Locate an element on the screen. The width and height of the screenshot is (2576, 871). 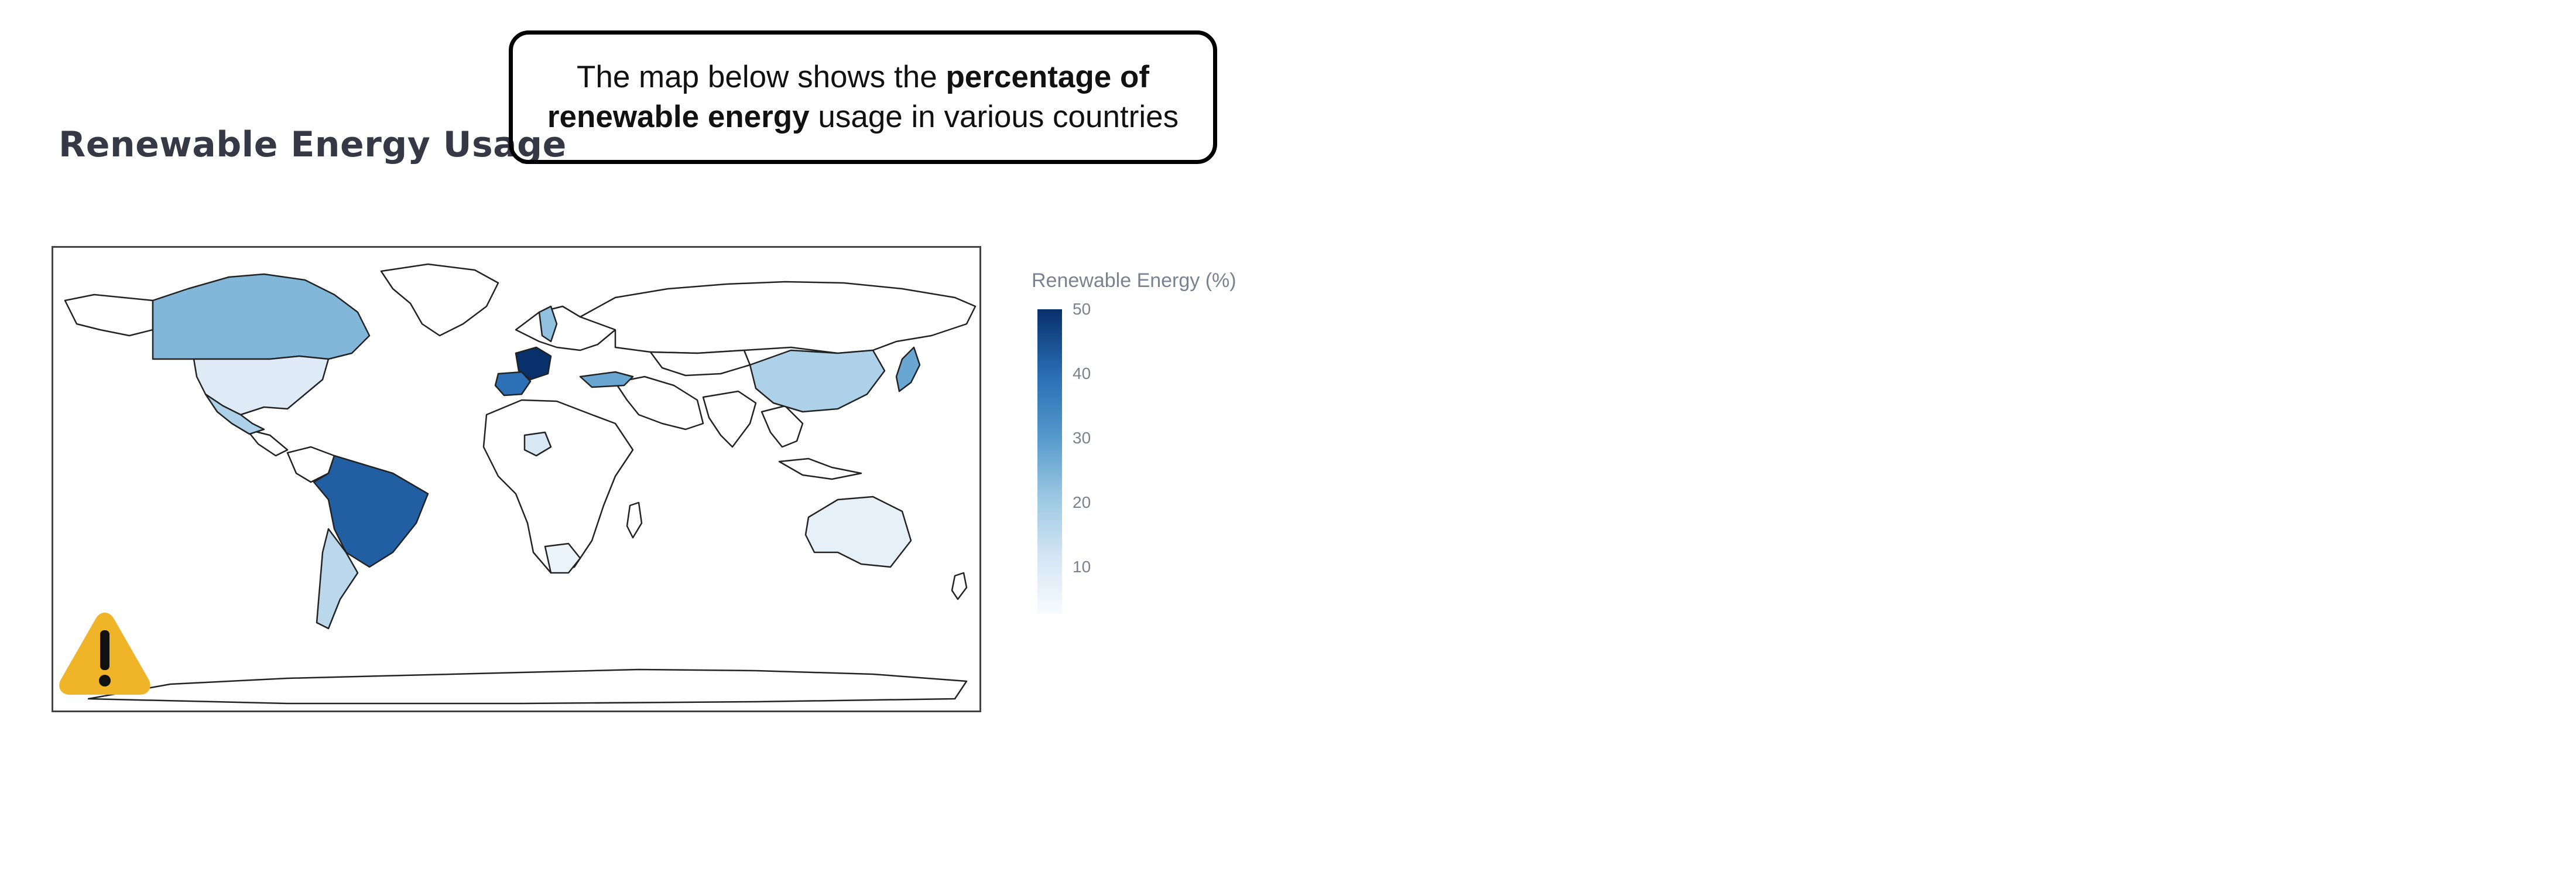
callout-prefix: The map below shows the is located at coordinates (761, 77).